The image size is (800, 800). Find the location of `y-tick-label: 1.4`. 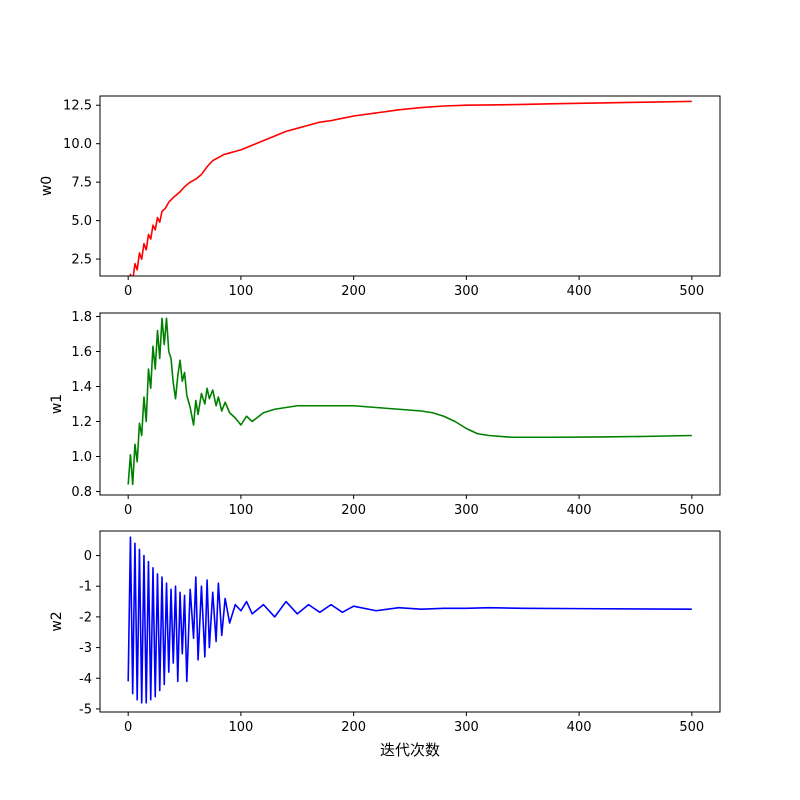

y-tick-label: 1.4 is located at coordinates (81, 387).